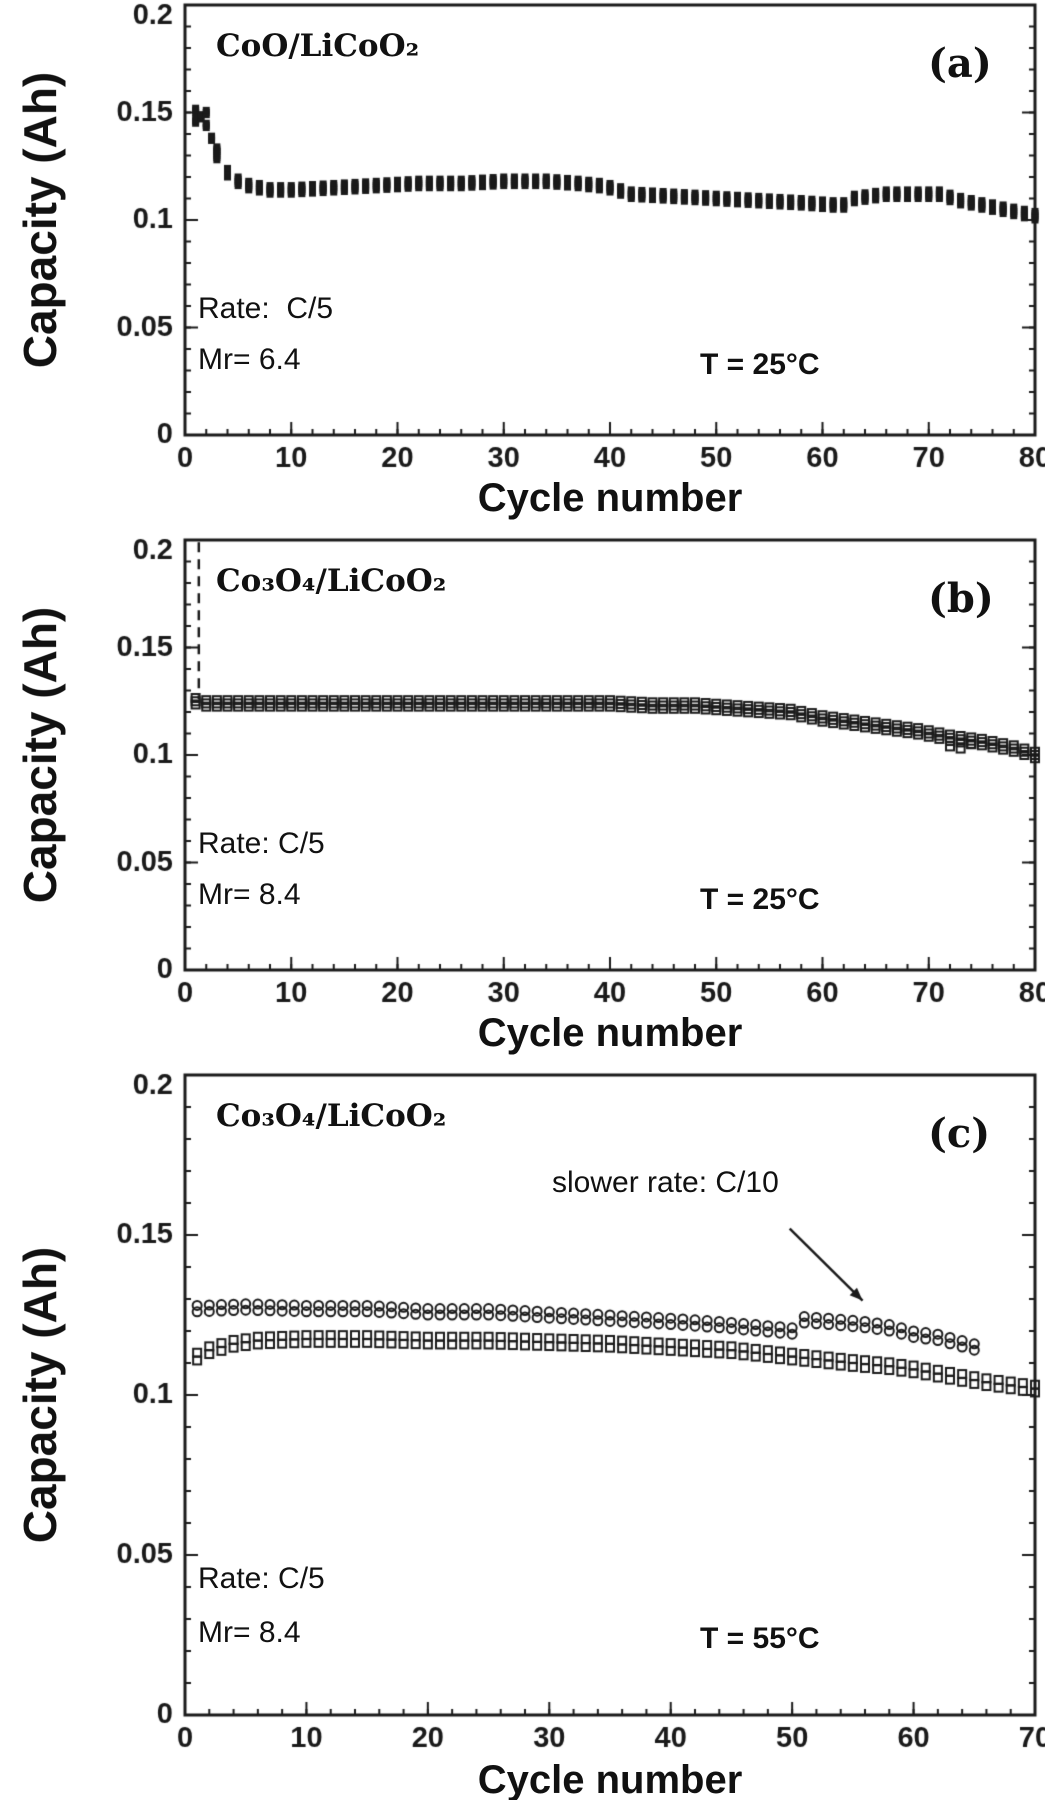 The width and height of the screenshot is (1045, 1800). Describe the element at coordinates (610, 1779) in the screenshot. I see `x-axis-title-c: Cycle number` at that location.